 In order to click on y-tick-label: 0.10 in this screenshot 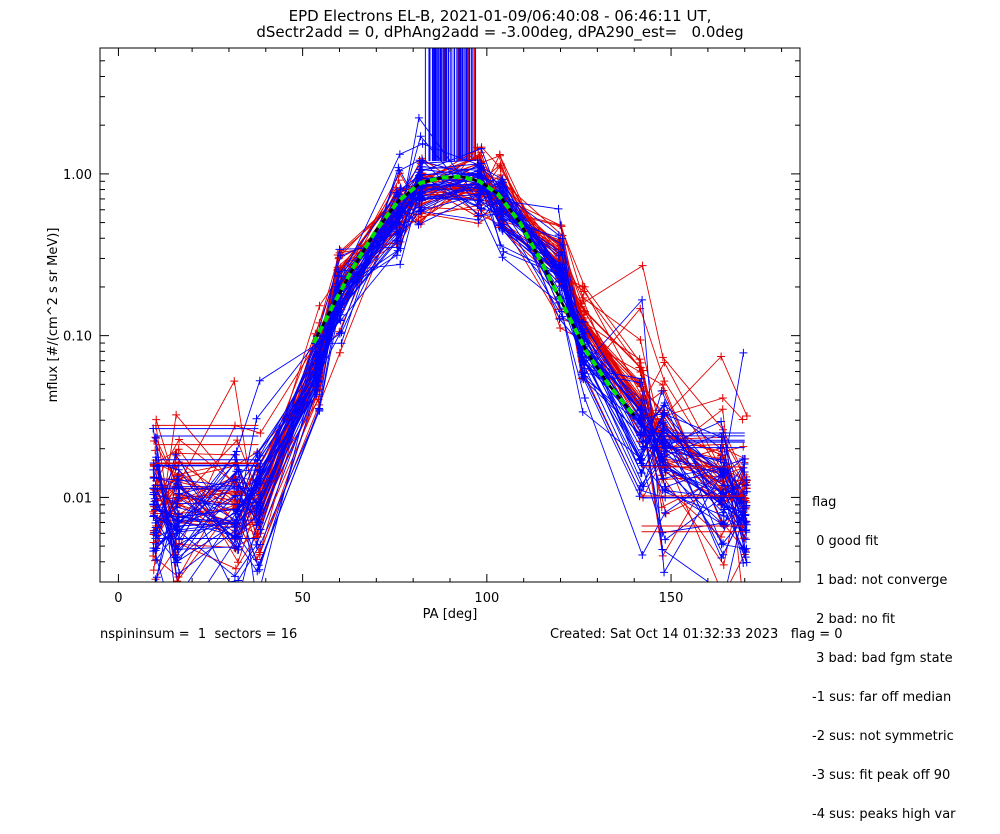, I will do `click(77, 337)`.